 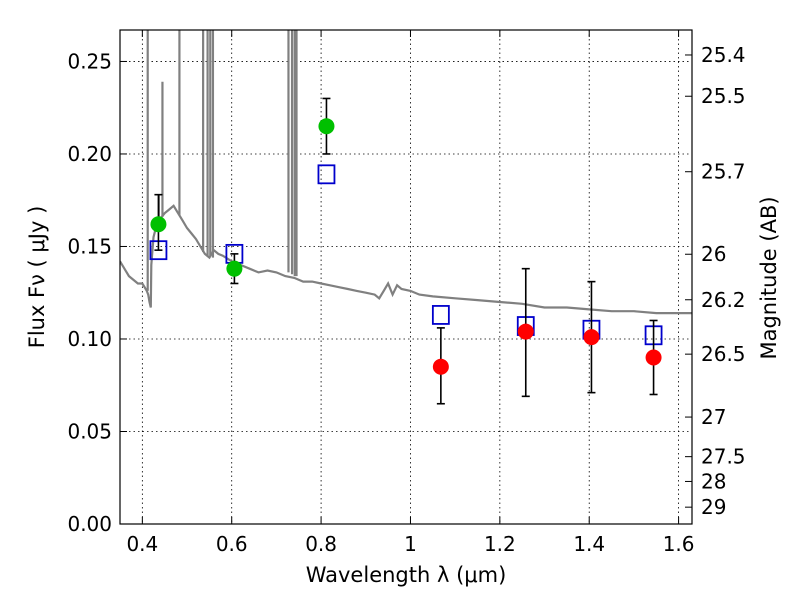 I want to click on y-tick-label: 0.25, so click(x=89, y=61).